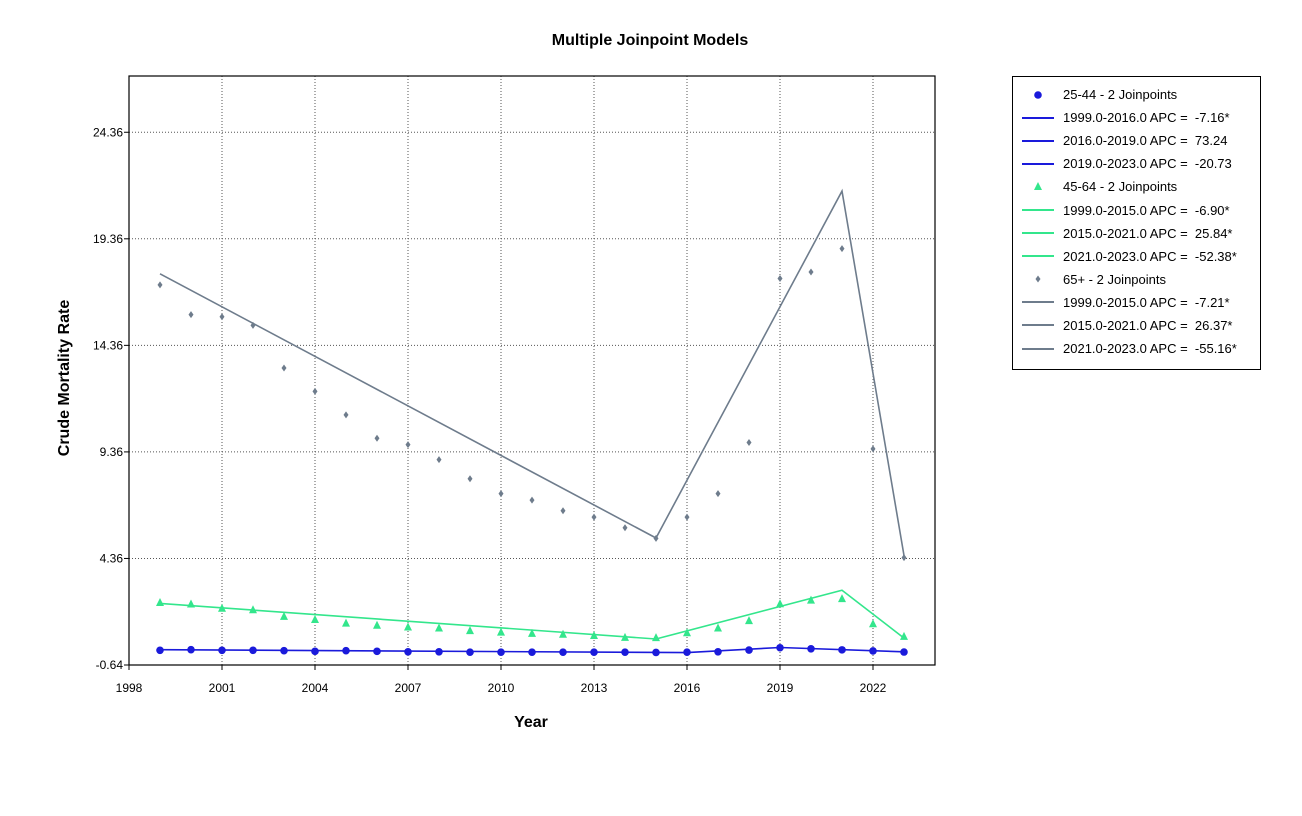 This screenshot has width=1302, height=816. I want to click on legend-segment-65-plus: 1999.0-2015.0 APC = -7.21*, so click(1136, 302).